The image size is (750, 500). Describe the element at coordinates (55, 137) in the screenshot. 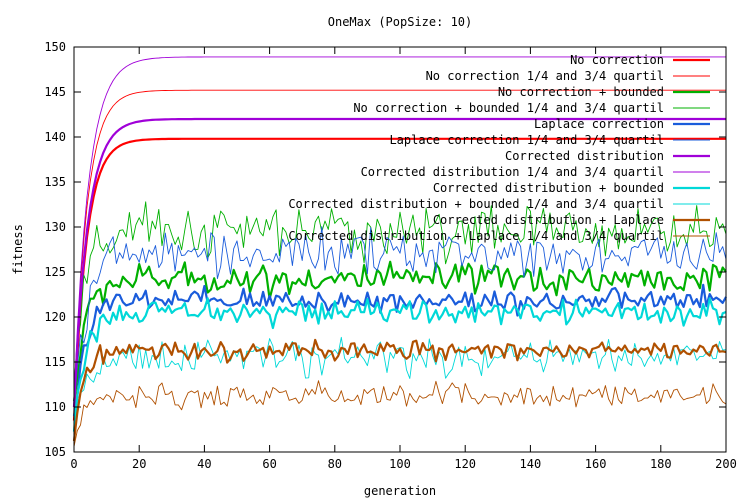

I see `y-tick-label: 140` at that location.